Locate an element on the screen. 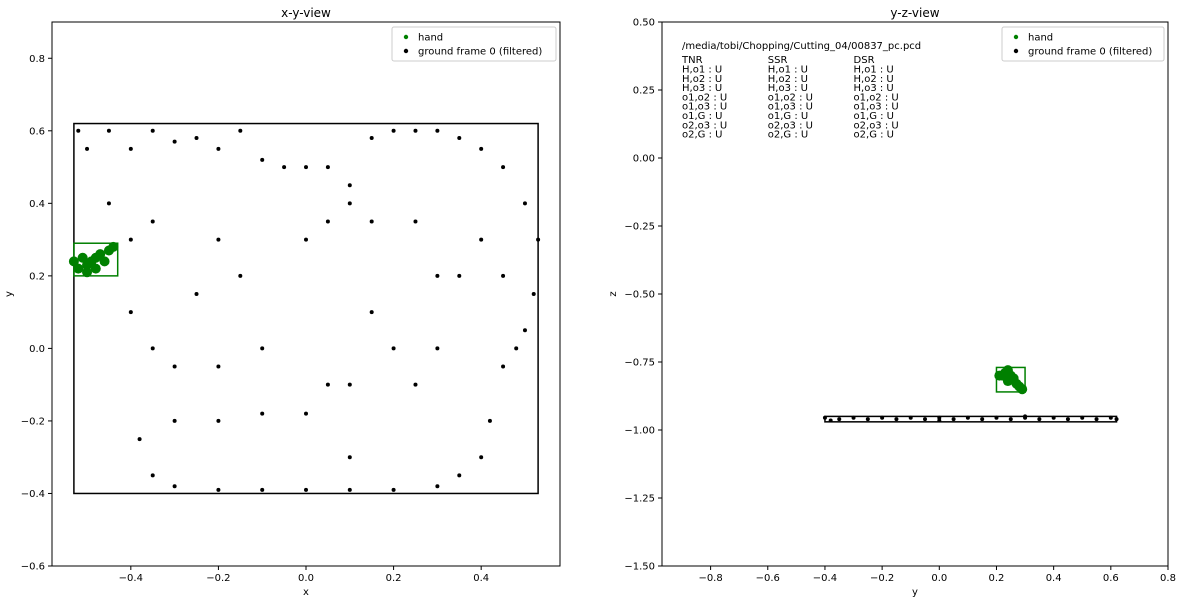 This screenshot has width=1183, height=604. x-tick-label: −0.2 is located at coordinates (882, 578).